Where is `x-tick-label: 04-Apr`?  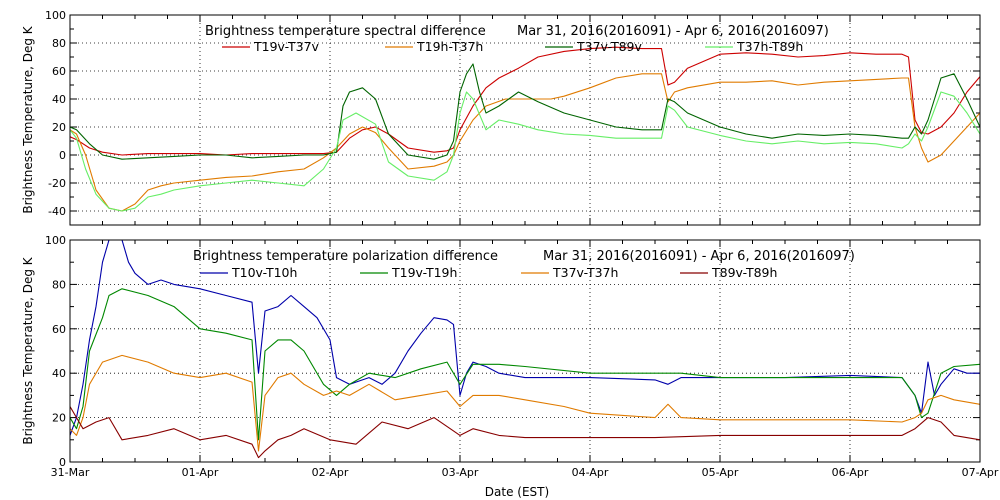
x-tick-label: 04-Apr is located at coordinates (590, 472).